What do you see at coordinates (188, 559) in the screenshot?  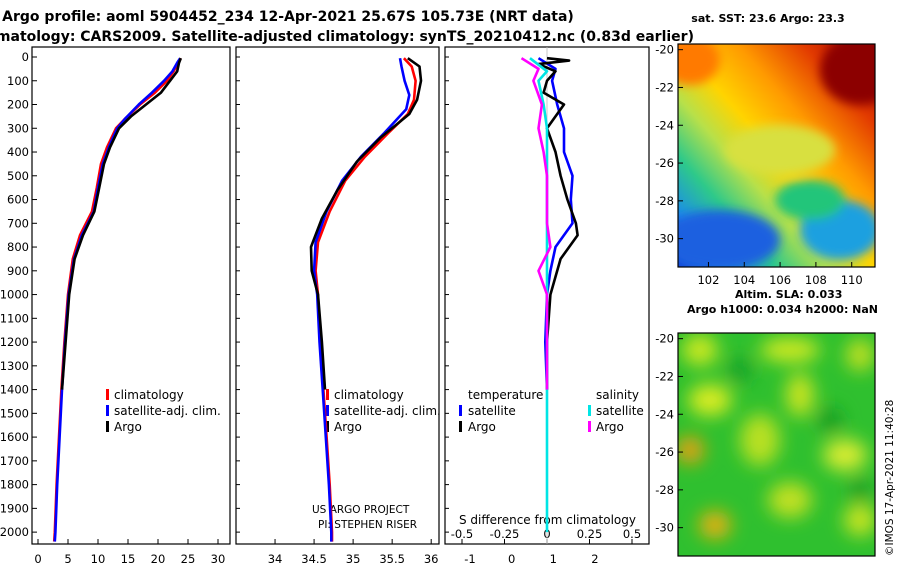 I see `x-tick-label: 25` at bounding box center [188, 559].